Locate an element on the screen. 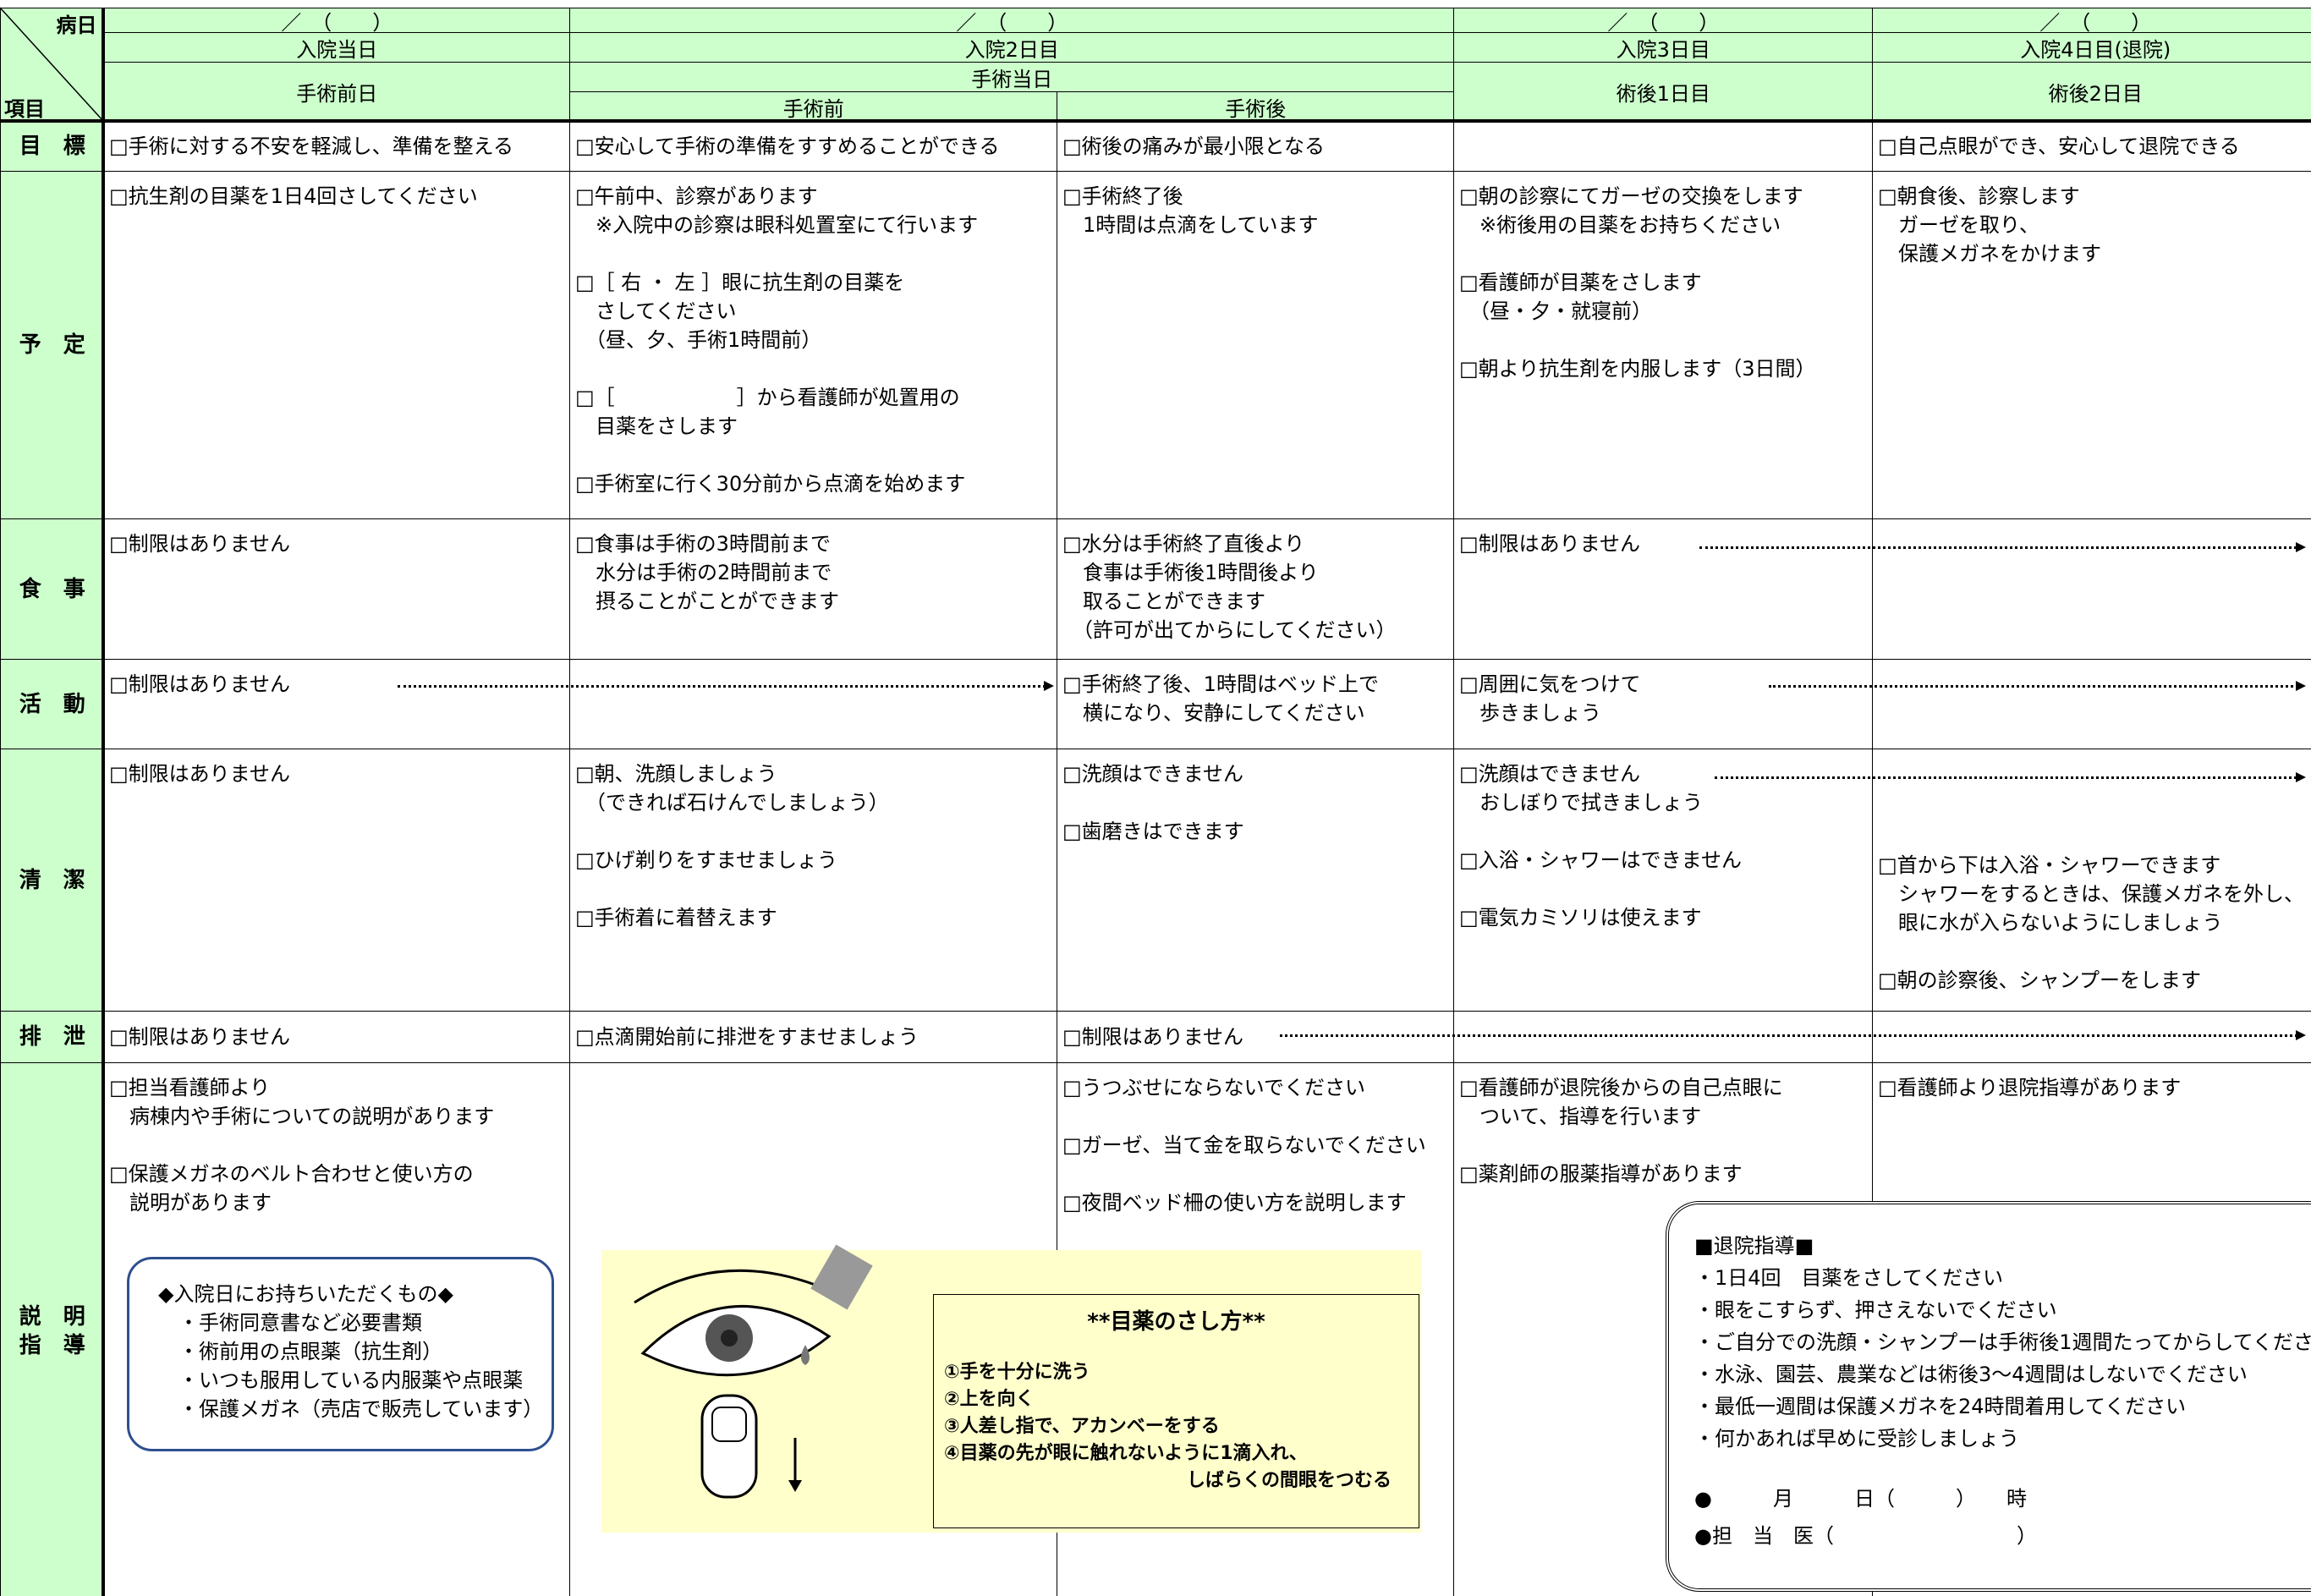  row-label: 排 泄 is located at coordinates (52, 1037).